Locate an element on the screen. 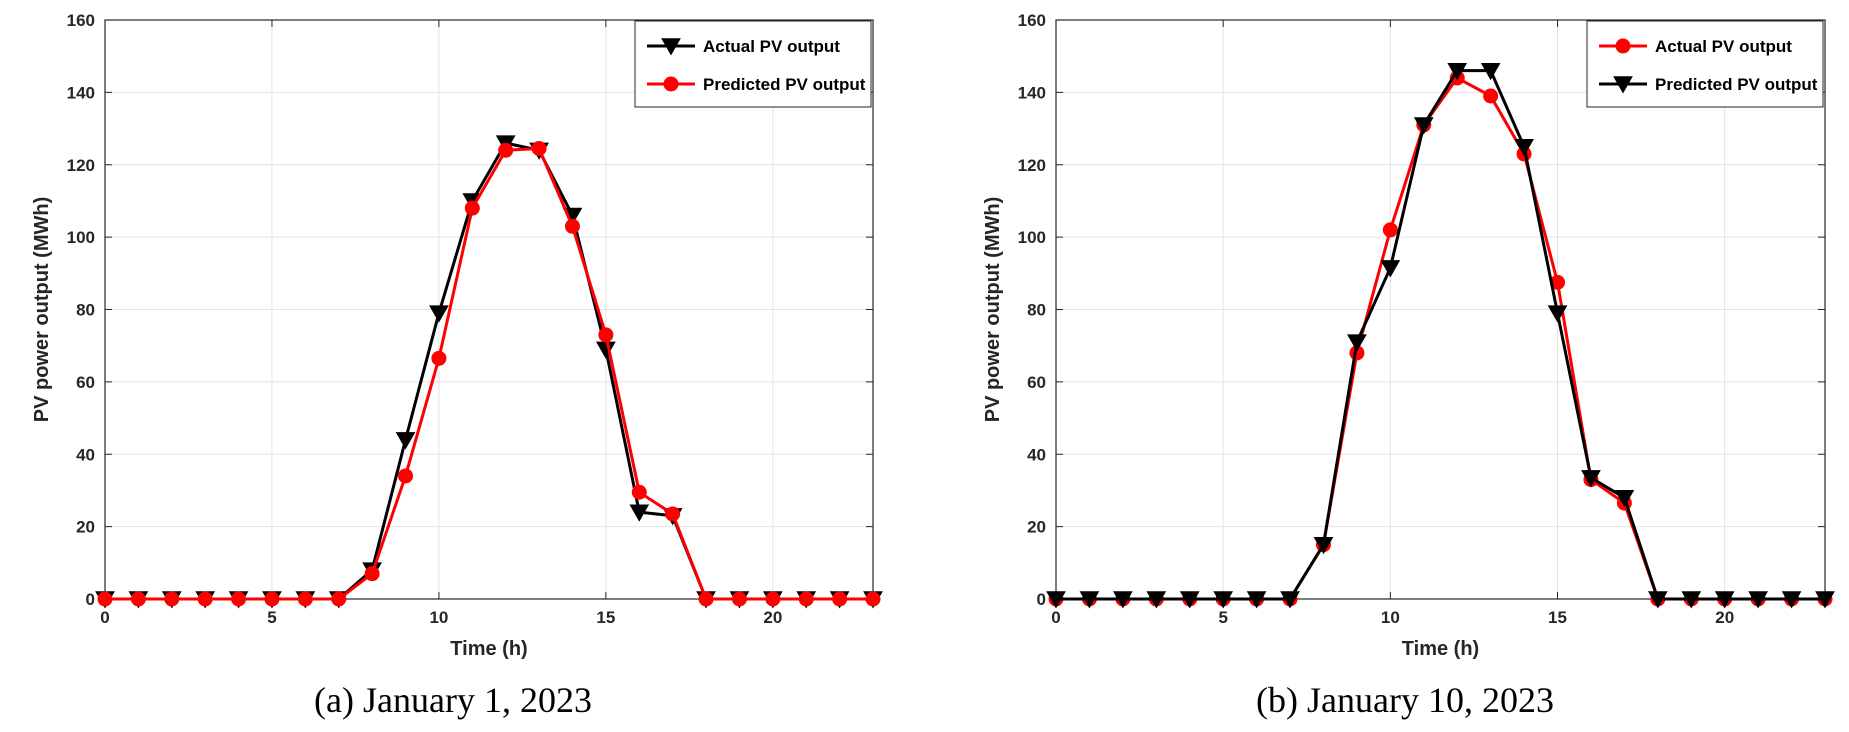 This screenshot has width=1849, height=732. y-tick-label: 100 is located at coordinates (1032, 237).